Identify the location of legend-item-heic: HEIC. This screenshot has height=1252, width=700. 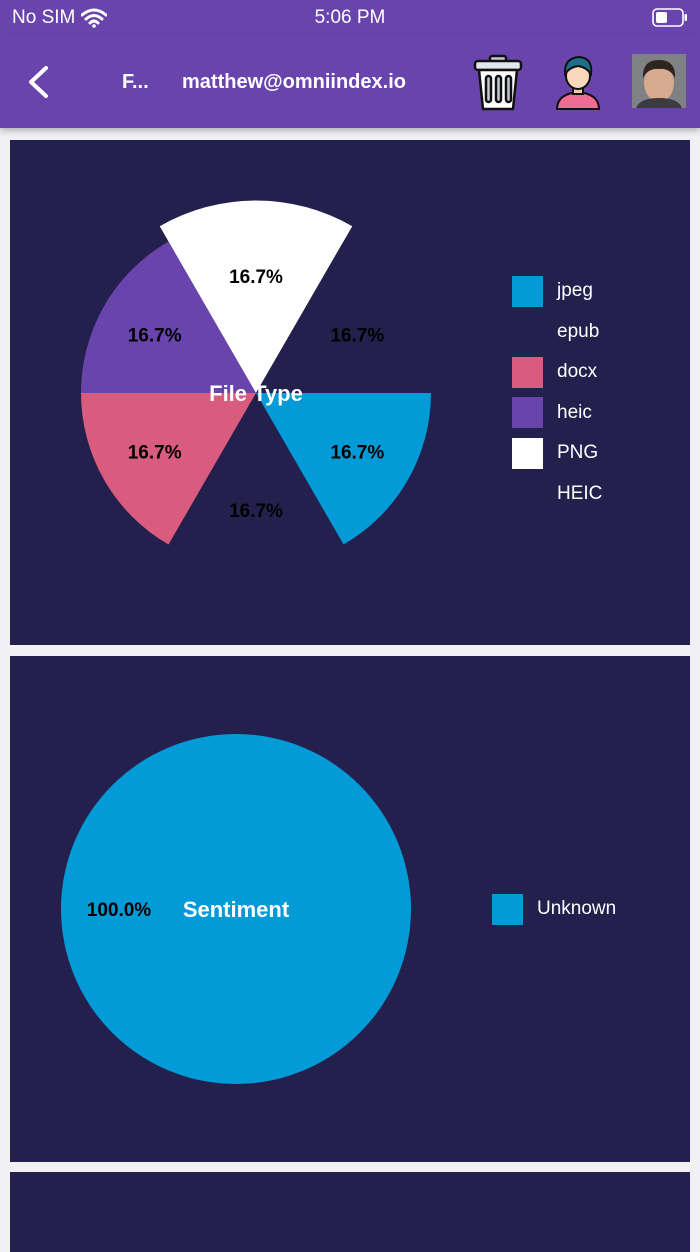
(557, 494).